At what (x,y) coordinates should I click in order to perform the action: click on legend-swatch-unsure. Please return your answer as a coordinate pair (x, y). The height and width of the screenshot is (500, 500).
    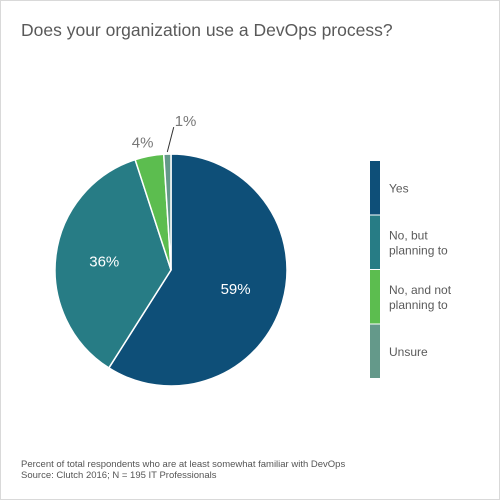
    Looking at the image, I should click on (375, 351).